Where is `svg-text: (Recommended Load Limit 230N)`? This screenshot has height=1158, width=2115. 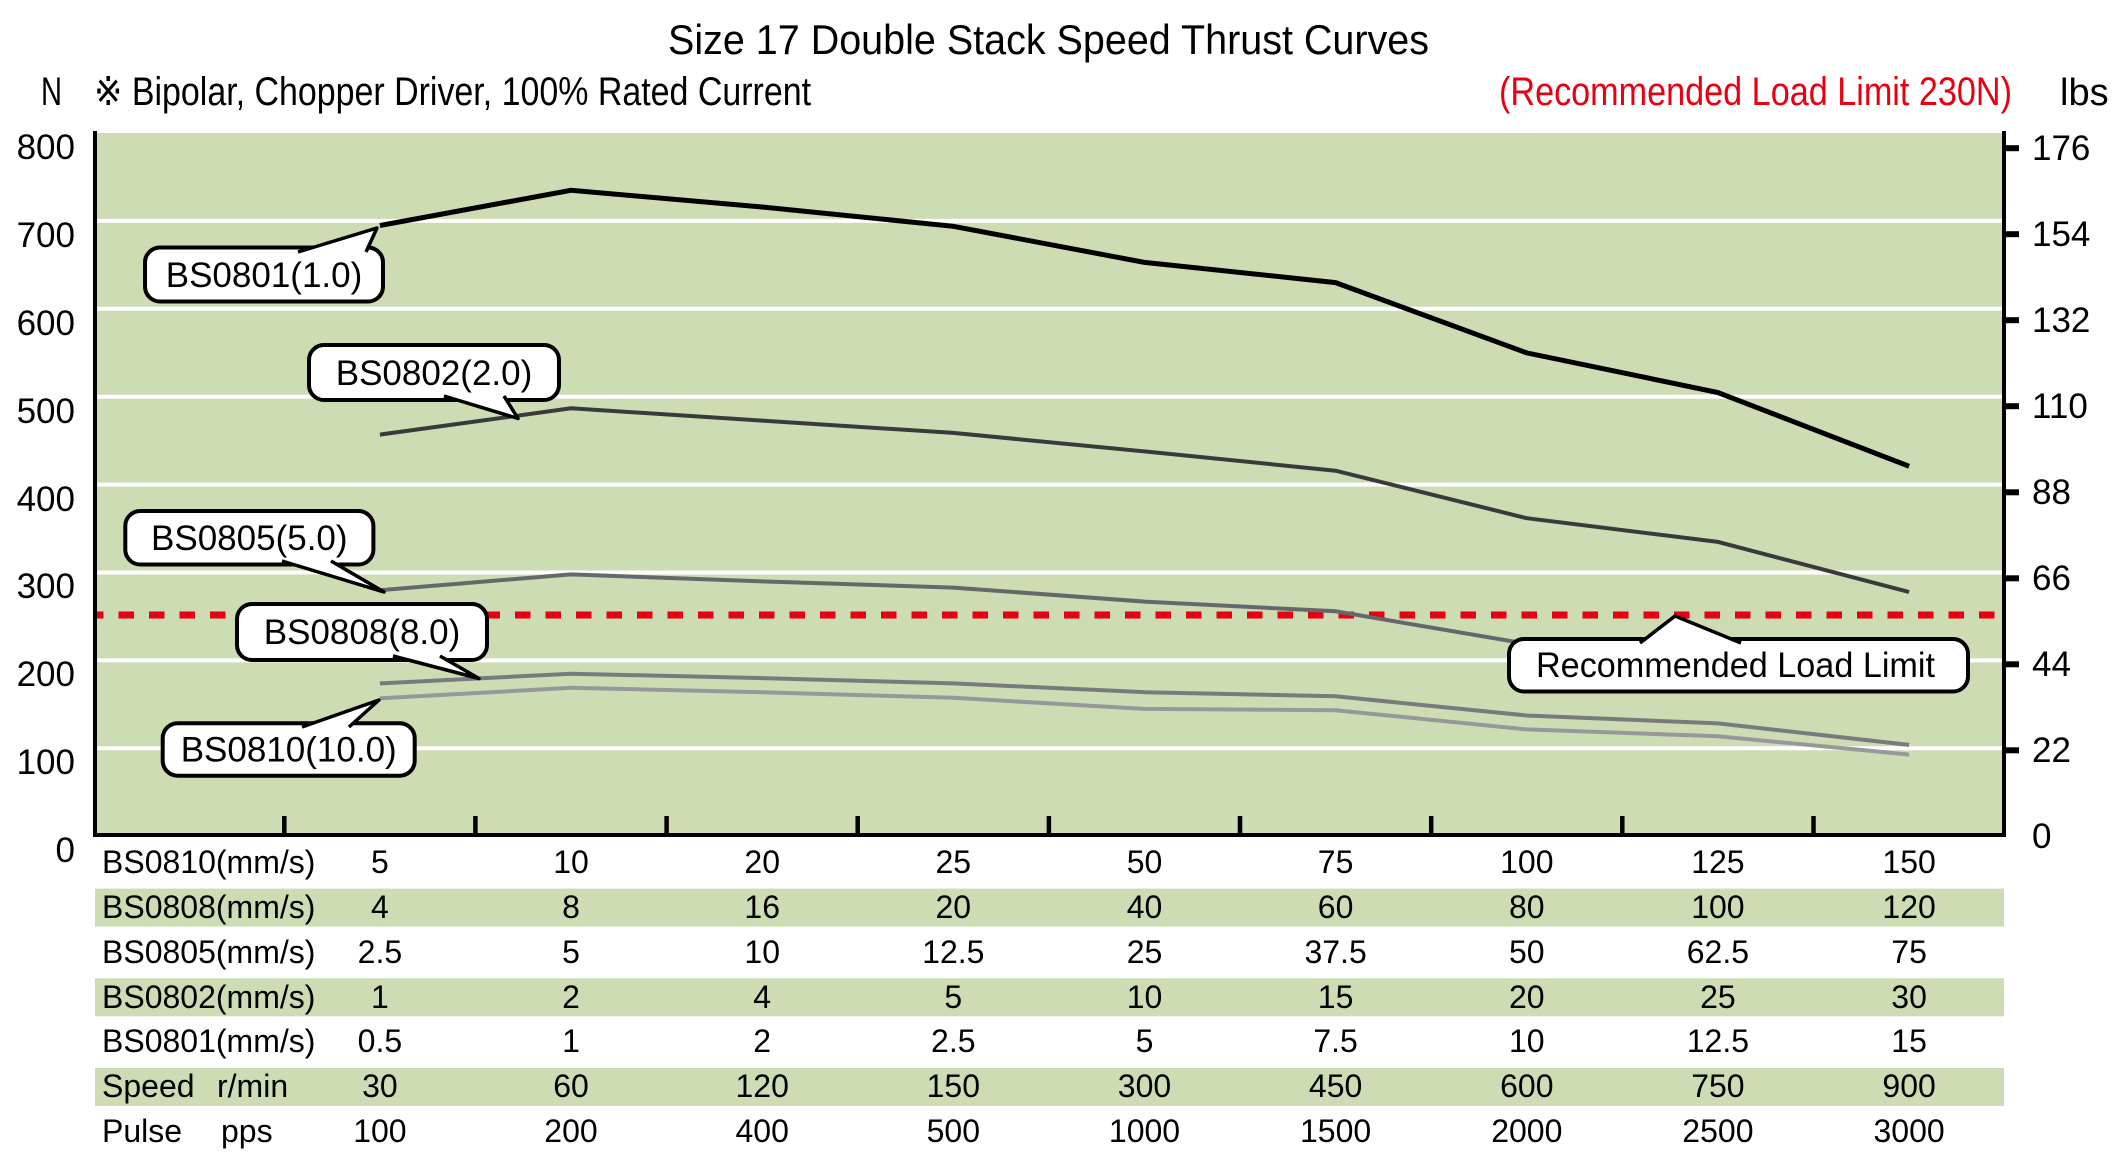
svg-text: (Recommended Load Limit 230N) is located at coordinates (1755, 92).